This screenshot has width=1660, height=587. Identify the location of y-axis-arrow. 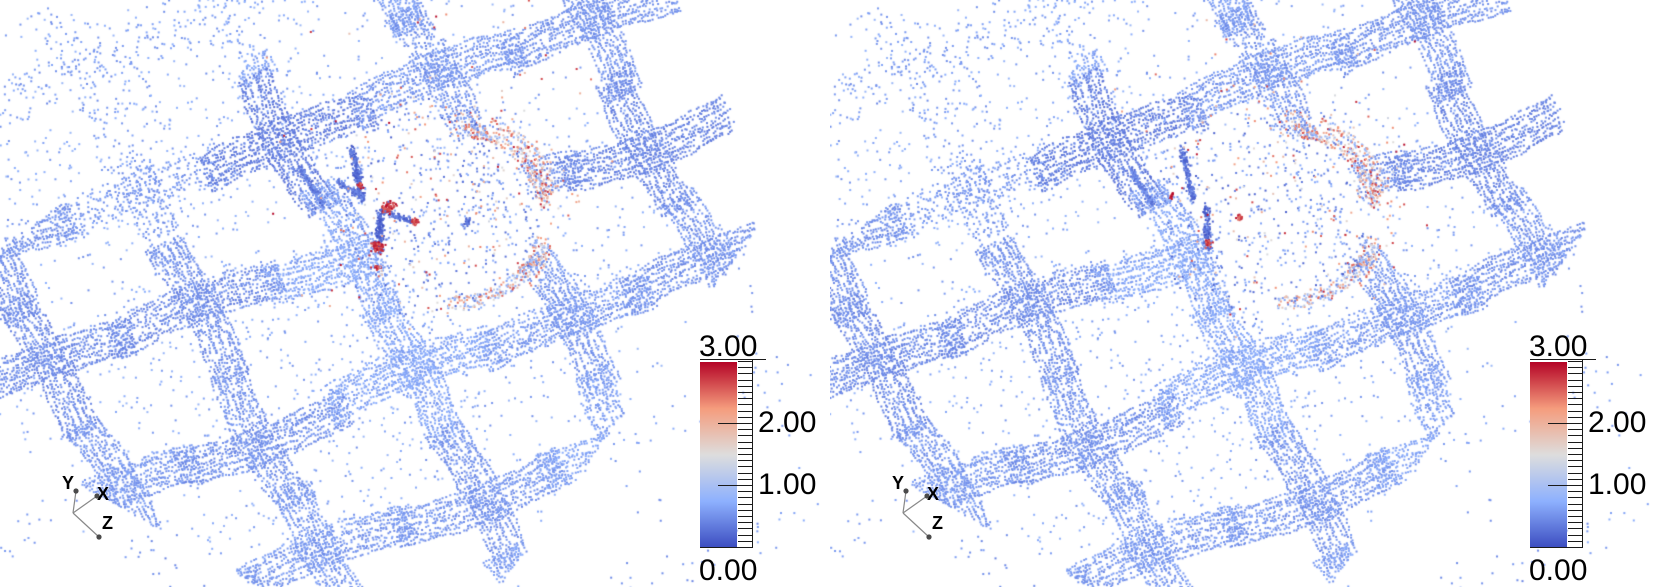
(904, 502).